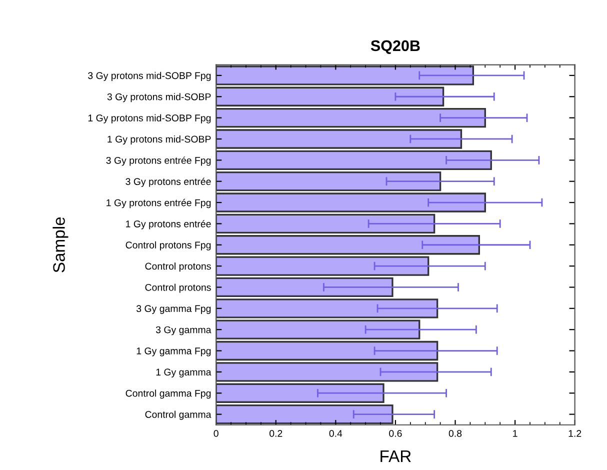 This screenshot has width=607, height=470. I want to click on y-tick-label: Control gamma Fpg, so click(168, 394).